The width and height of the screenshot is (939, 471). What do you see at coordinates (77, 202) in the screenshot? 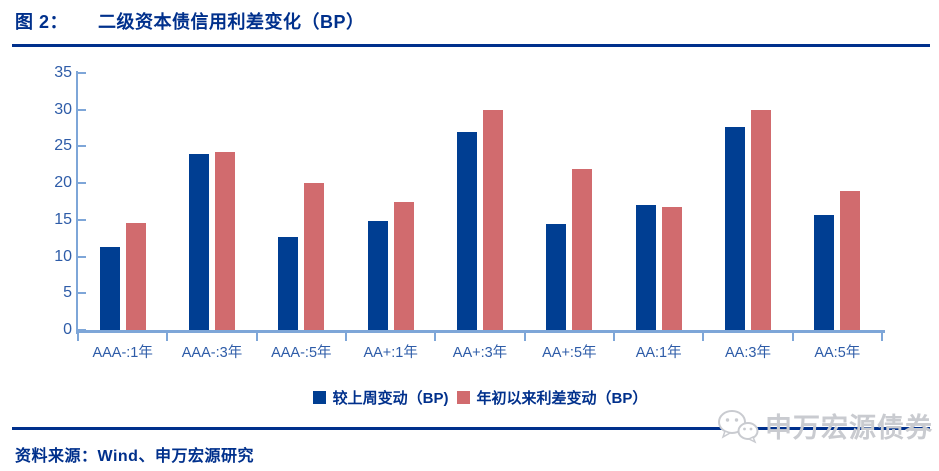
I see `y-axis-line` at bounding box center [77, 202].